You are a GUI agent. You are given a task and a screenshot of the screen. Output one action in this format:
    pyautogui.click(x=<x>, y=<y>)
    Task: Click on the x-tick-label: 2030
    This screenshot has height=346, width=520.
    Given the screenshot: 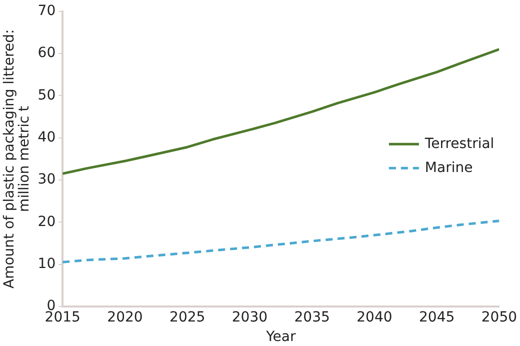 What is the action you would take?
    pyautogui.click(x=250, y=317)
    